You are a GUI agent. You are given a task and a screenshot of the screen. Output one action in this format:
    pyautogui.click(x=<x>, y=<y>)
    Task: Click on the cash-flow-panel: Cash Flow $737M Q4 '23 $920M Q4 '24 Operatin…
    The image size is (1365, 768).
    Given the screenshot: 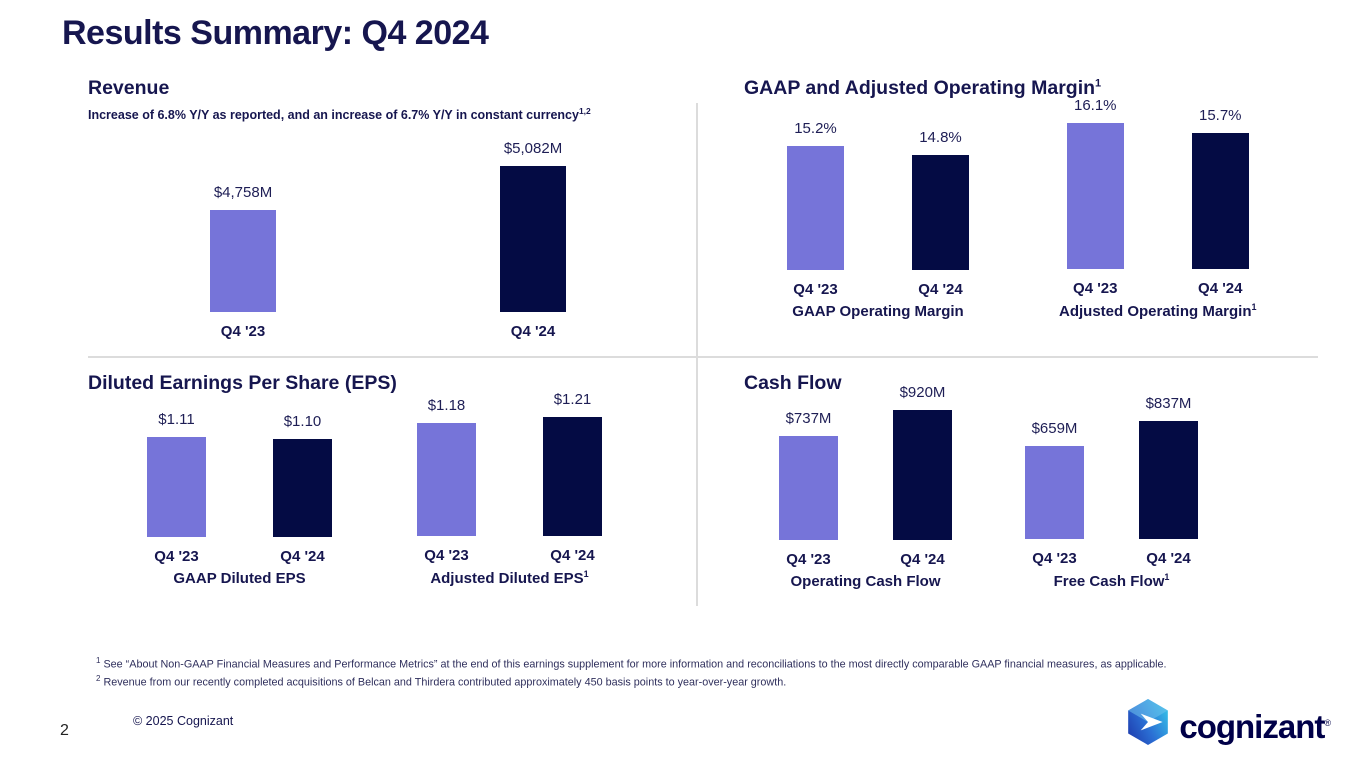 What is the action you would take?
    pyautogui.click(x=1034, y=497)
    